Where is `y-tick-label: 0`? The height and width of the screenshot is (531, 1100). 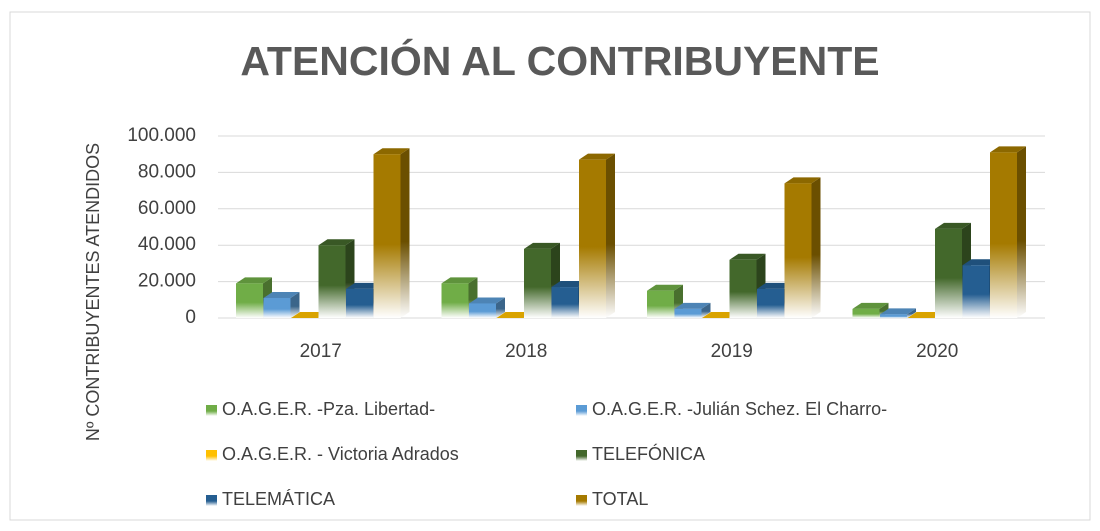
y-tick-label: 0 is located at coordinates (190, 317).